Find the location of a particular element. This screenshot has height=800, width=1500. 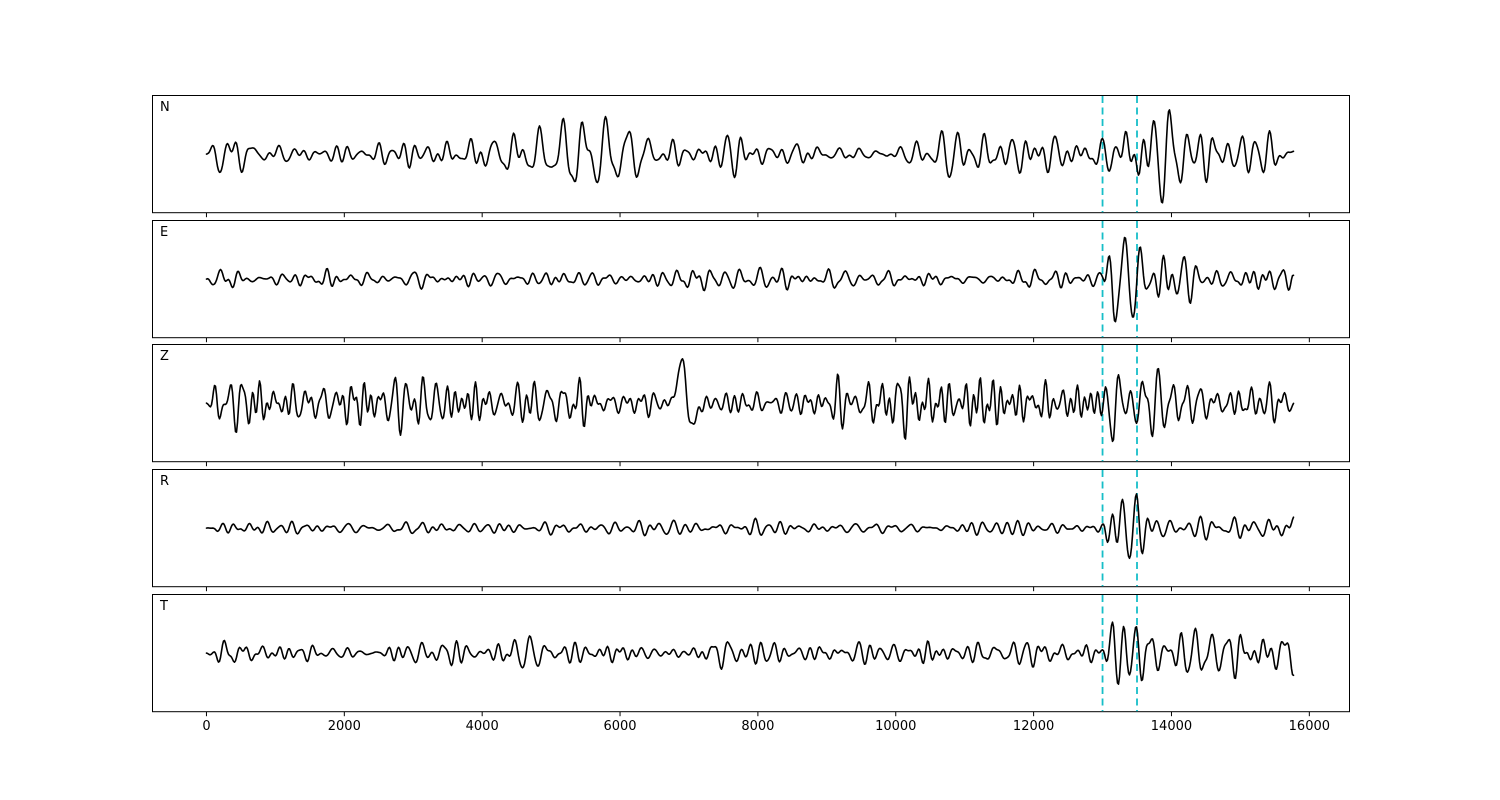

panel-label-E: E is located at coordinates (164, 232).